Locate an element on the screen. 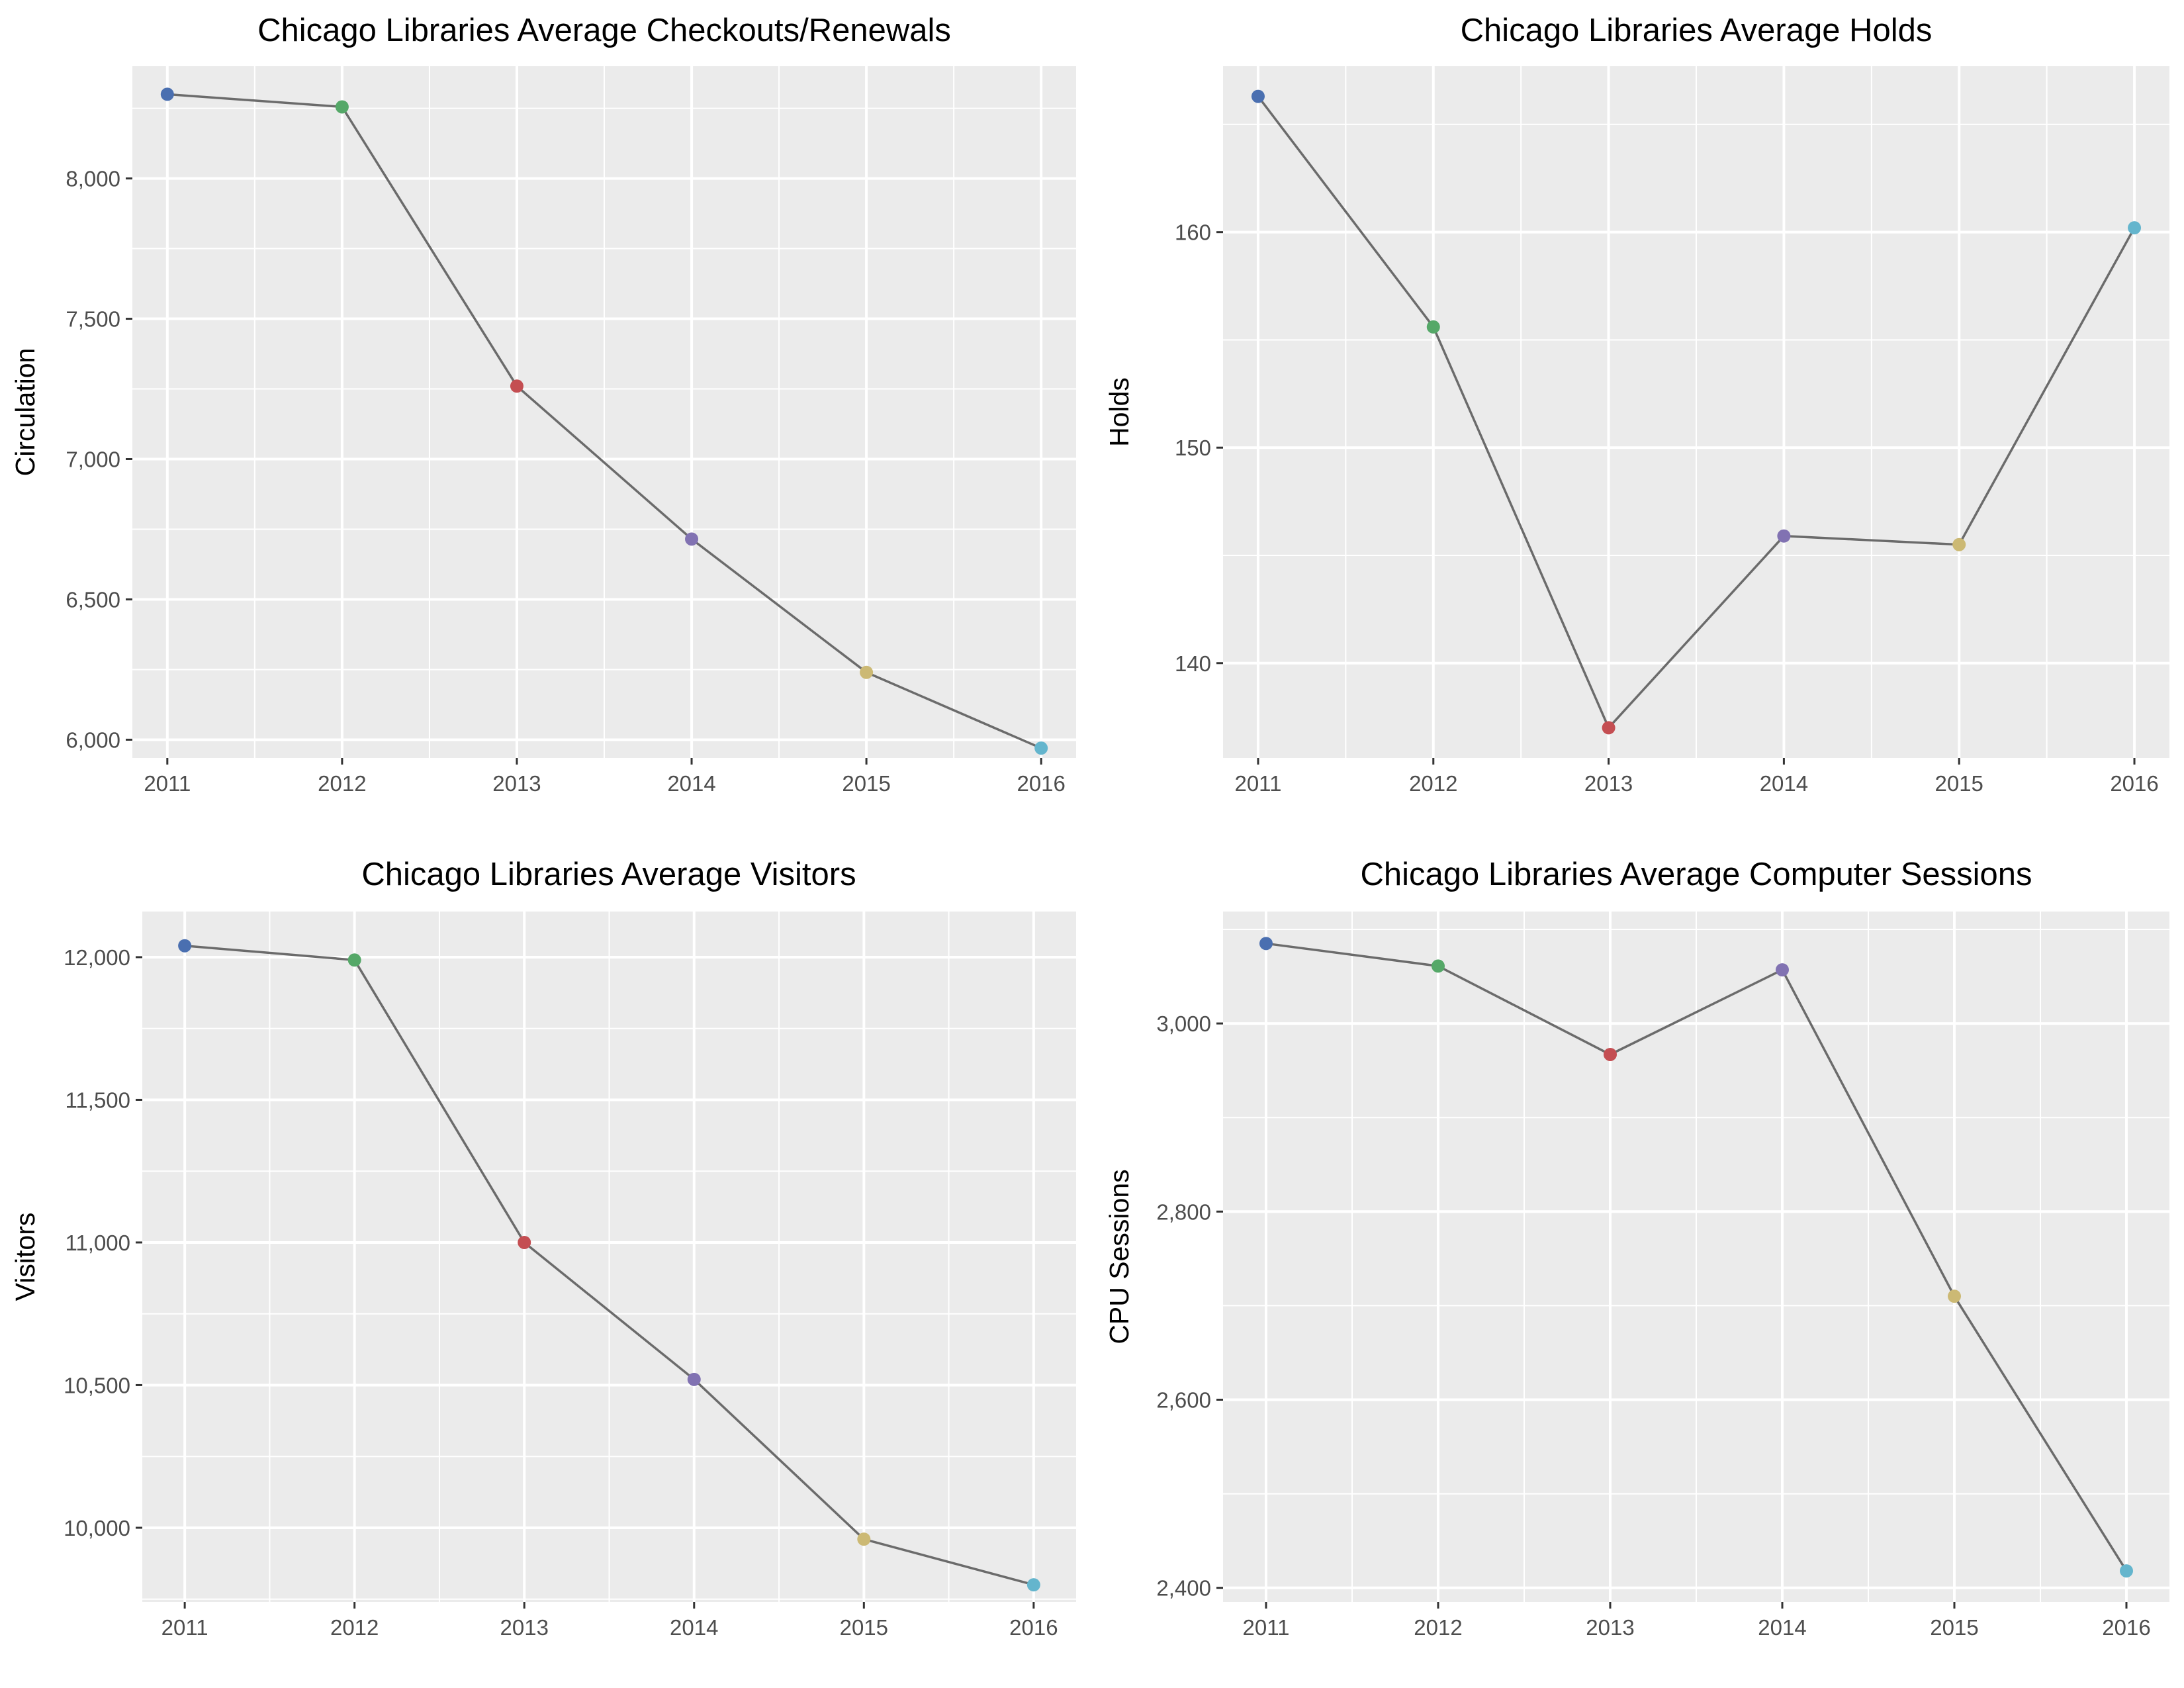 This screenshot has width=2184, height=1688. y-axis: 6,000 6,500 7,000 7,500 8,000 is located at coordinates (99, 459).